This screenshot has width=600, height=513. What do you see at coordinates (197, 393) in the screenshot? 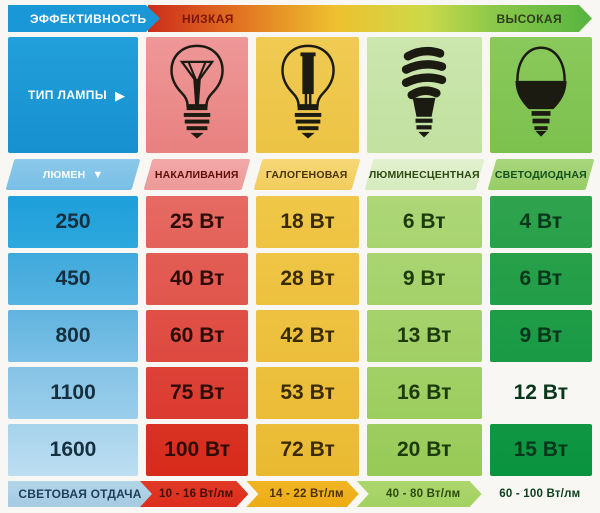
I see `watt-cell-incandescent: 75 Вт` at bounding box center [197, 393].